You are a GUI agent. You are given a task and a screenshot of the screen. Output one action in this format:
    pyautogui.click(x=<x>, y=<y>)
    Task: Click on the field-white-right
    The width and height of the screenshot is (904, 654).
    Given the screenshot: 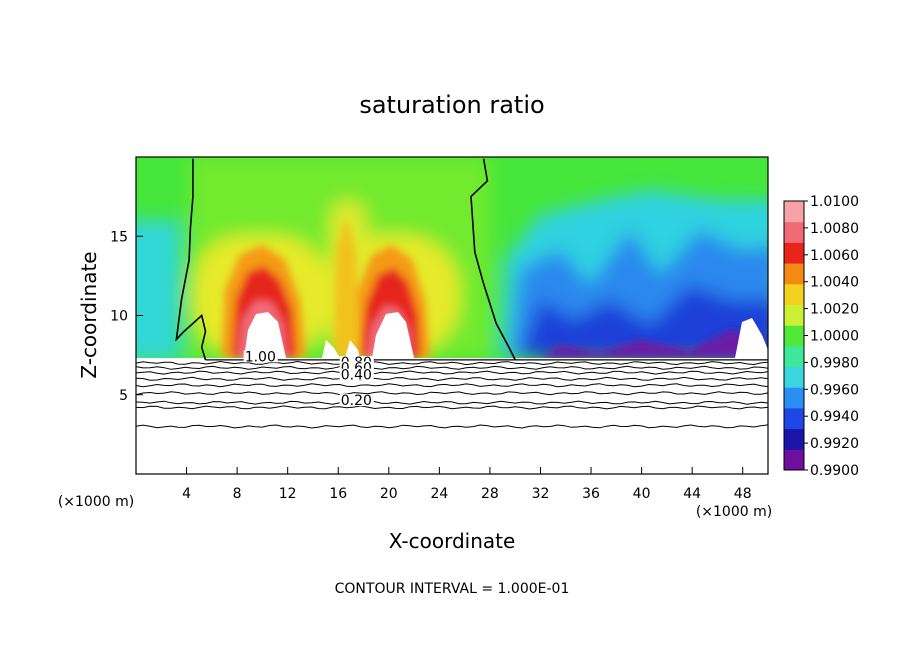 What is the action you would take?
    pyautogui.click(x=393, y=335)
    